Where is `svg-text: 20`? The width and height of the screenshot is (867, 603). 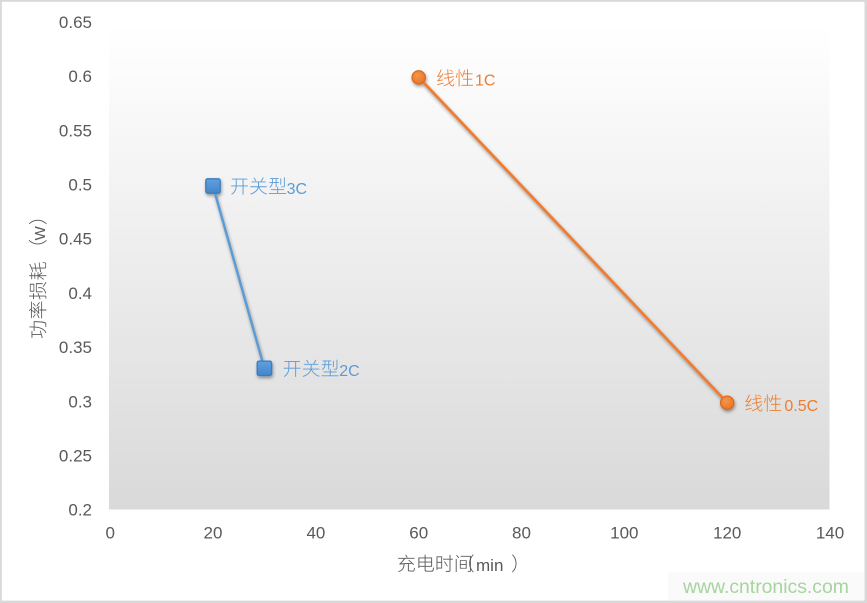 svg-text: 20 is located at coordinates (213, 532).